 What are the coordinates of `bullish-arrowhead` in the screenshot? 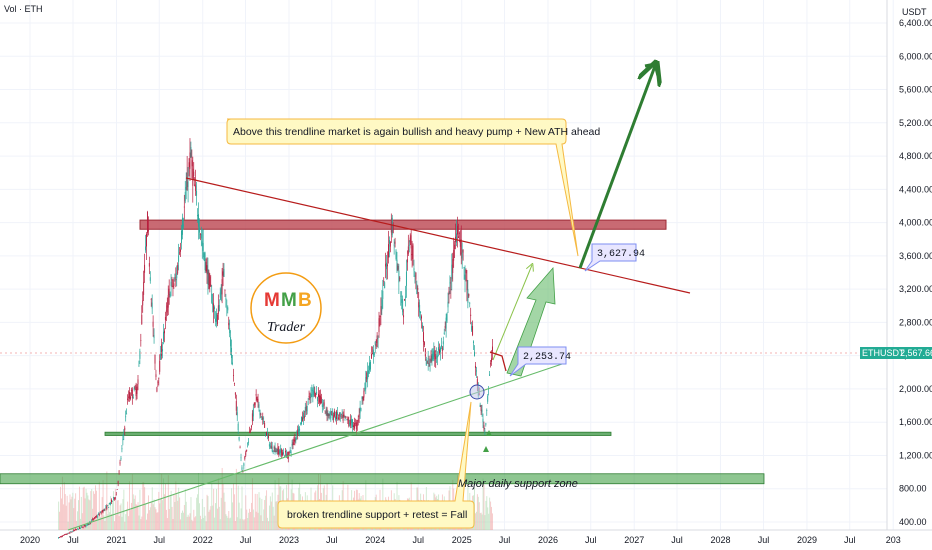 It's located at (652, 69).